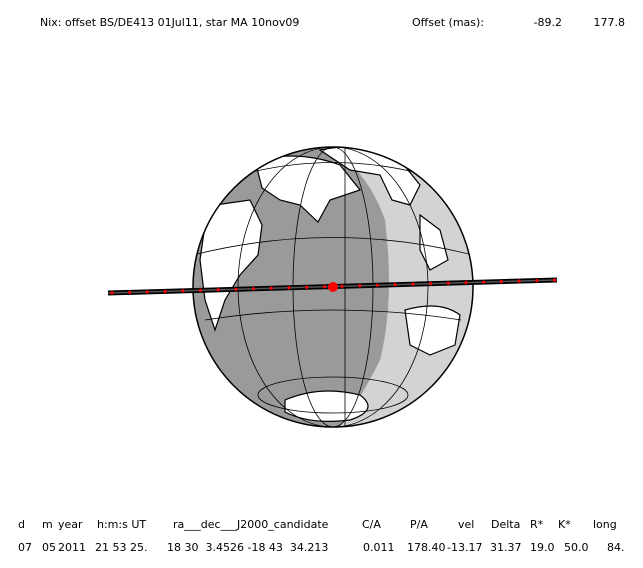  What do you see at coordinates (371, 524) in the screenshot?
I see `column-header: C/A` at bounding box center [371, 524].